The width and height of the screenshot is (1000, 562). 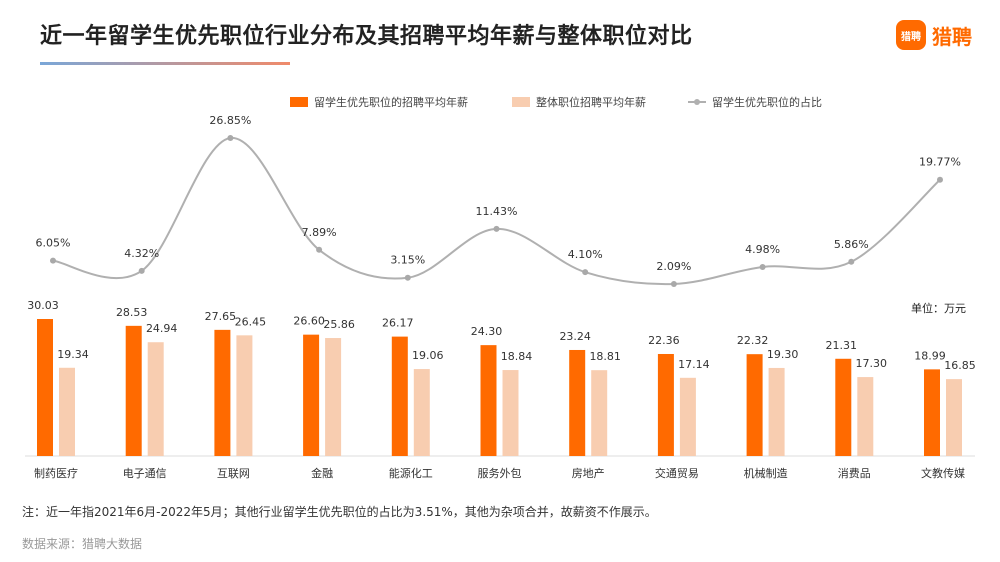 I want to click on bar-abroad-salary-label: 27.65, so click(x=221, y=316).